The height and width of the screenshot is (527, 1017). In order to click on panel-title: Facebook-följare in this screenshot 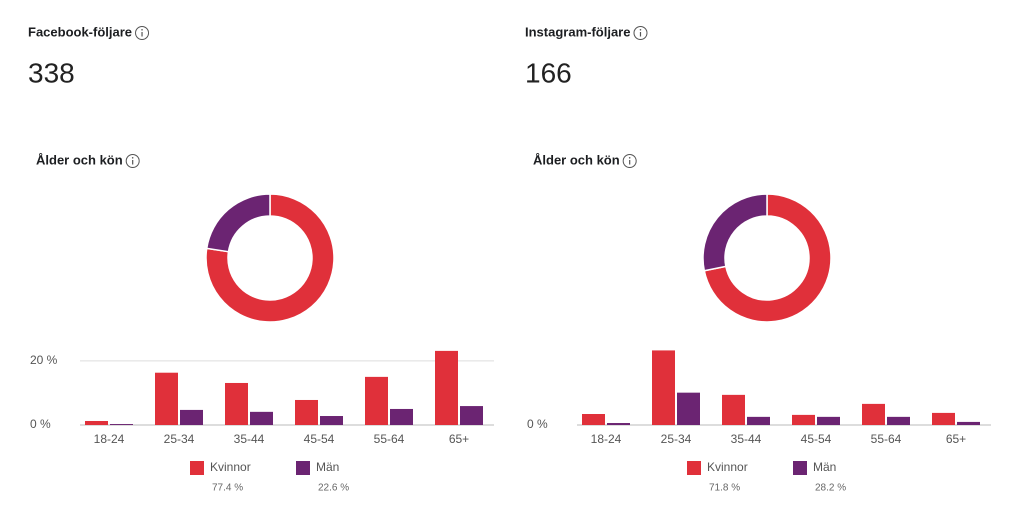, I will do `click(80, 31)`.